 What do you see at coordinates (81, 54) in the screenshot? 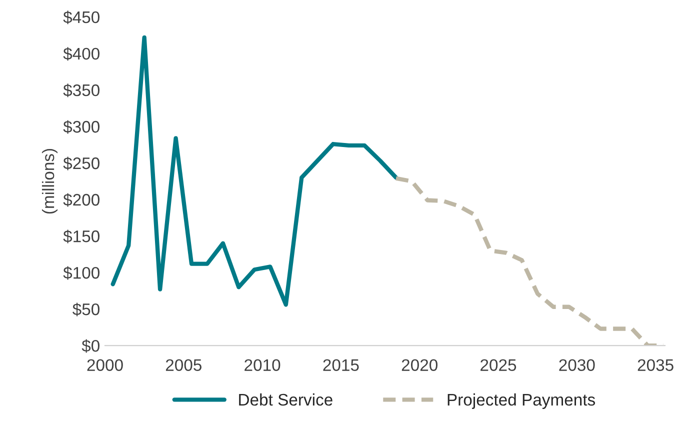
I see `y-tick-label: $400` at bounding box center [81, 54].